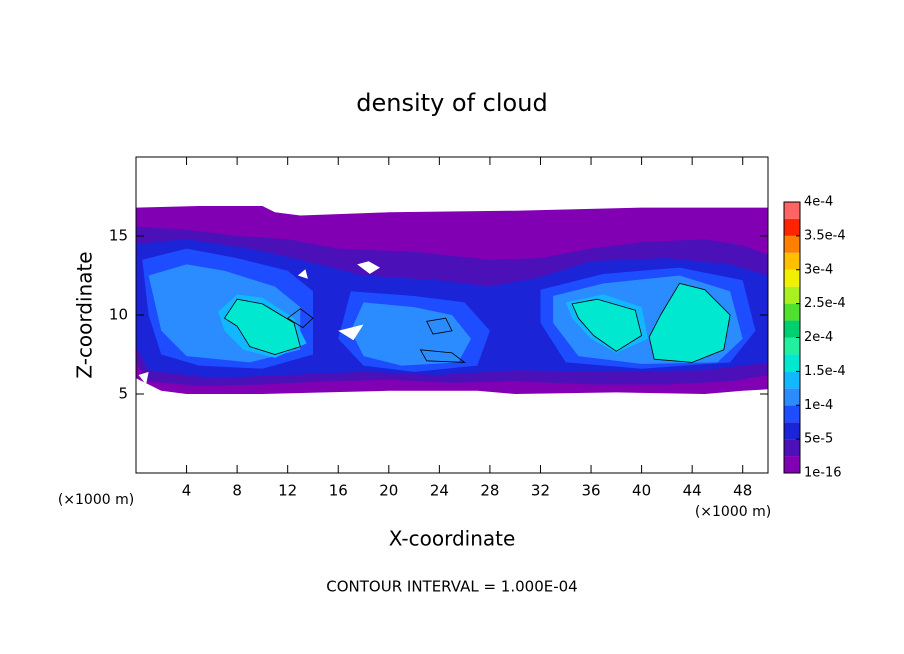  Describe the element at coordinates (489, 491) in the screenshot. I see `x-tick-label: 28` at that location.